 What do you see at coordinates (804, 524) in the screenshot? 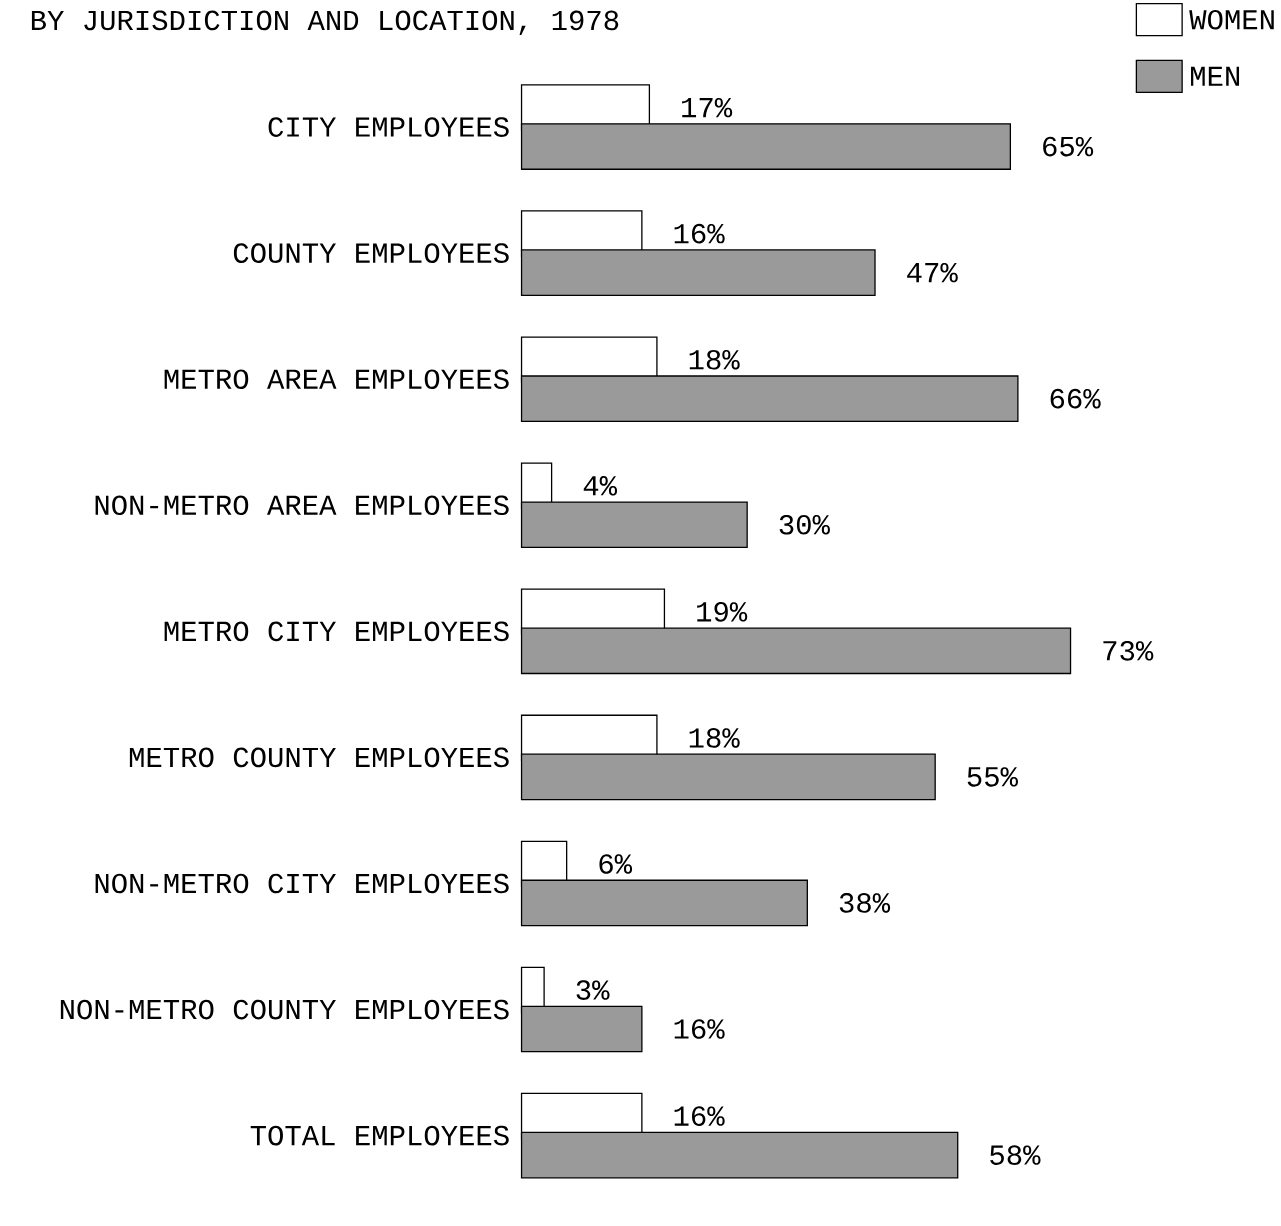
I see `data-label: 30%` at bounding box center [804, 524].